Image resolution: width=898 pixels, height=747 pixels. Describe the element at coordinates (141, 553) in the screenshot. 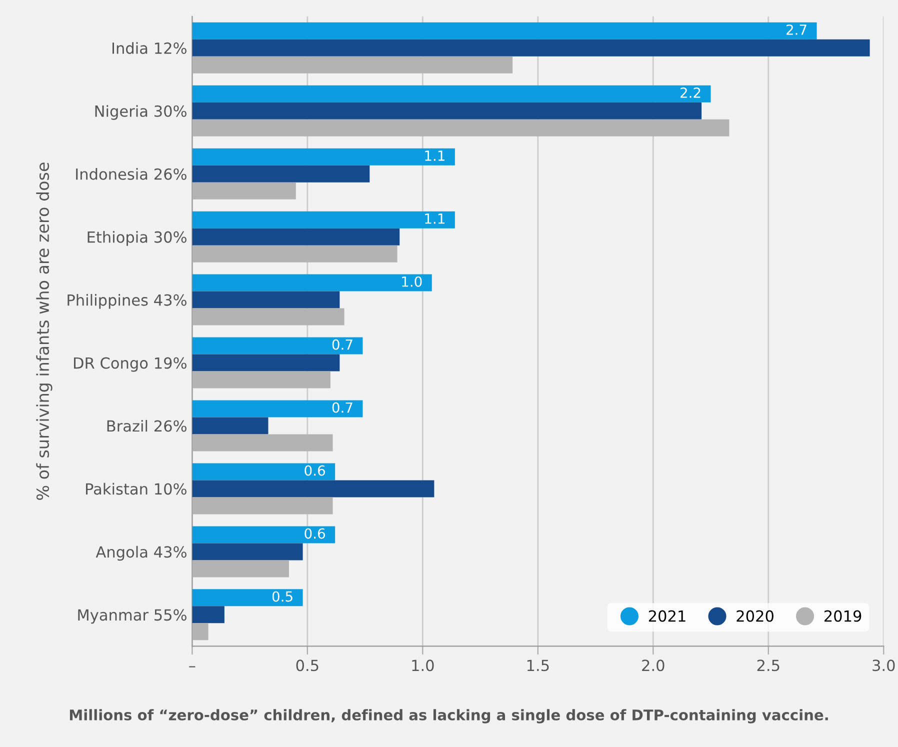

I see `y-tick-label: Angola 43%` at that location.